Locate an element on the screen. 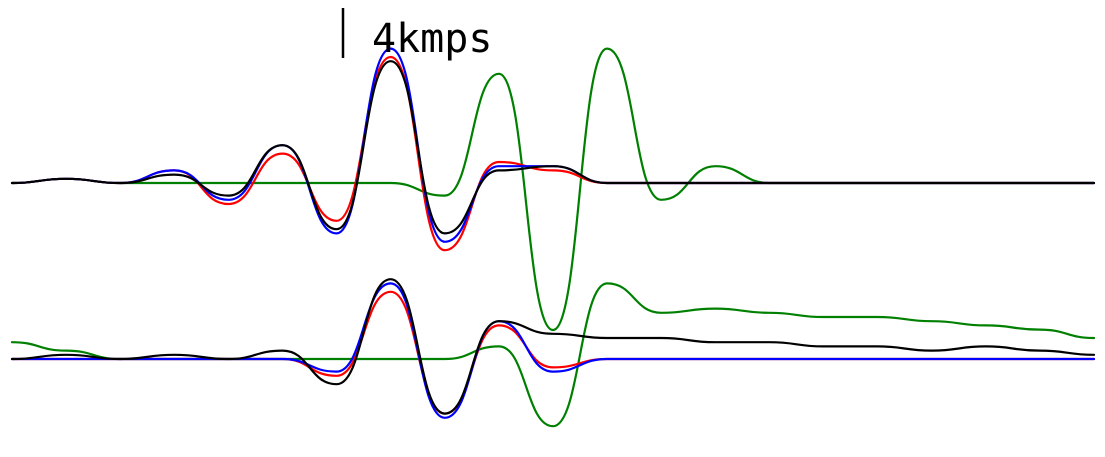 The image size is (1105, 457). scale-bar-label: 4kmps is located at coordinates (432, 39).